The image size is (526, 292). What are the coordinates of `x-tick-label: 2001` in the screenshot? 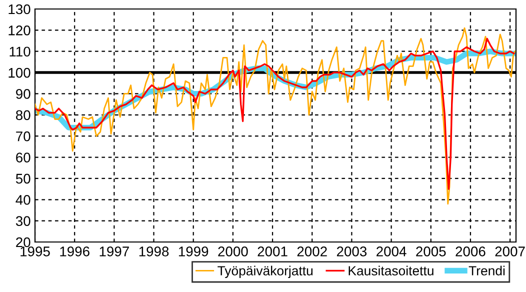 It's located at (273, 251).